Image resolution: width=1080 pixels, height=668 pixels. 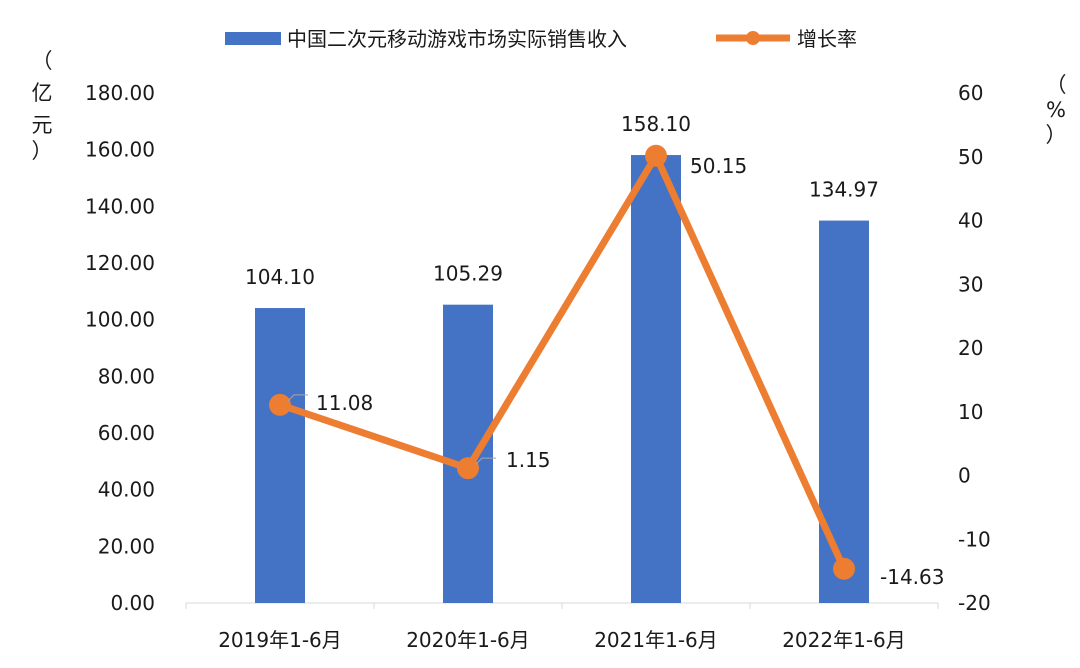 I want to click on legend-line-marker, so click(x=753, y=38).